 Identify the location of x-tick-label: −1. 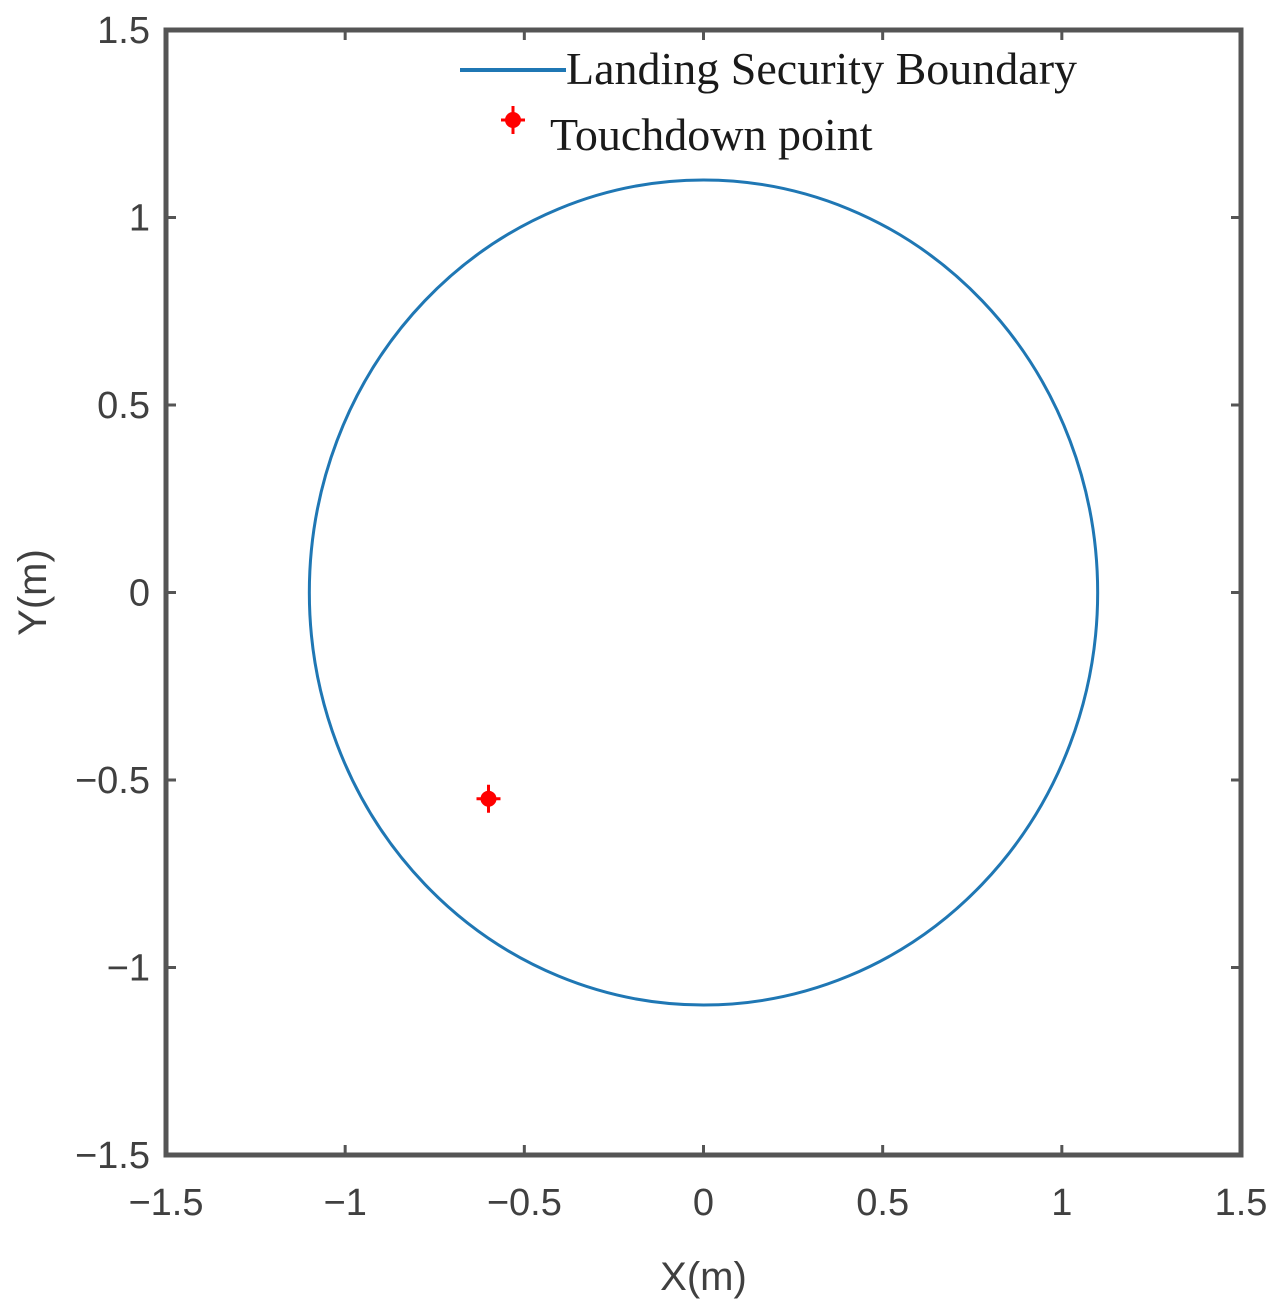
(345, 1203).